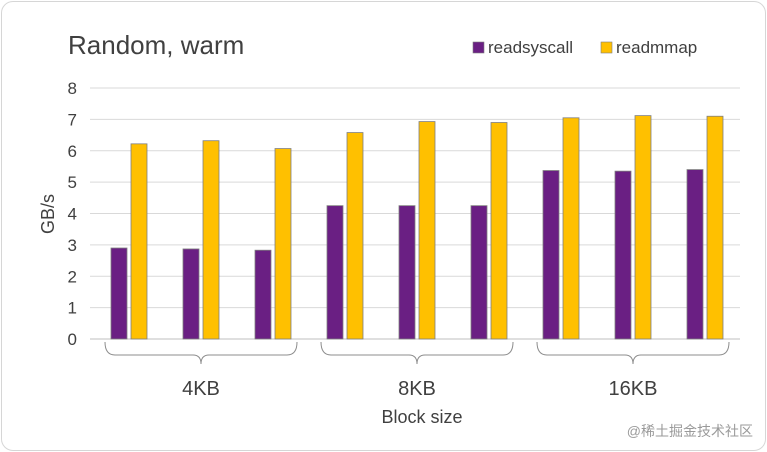 This screenshot has height=452, width=767. What do you see at coordinates (72, 151) in the screenshot?
I see `y-tick-label: 6` at bounding box center [72, 151].